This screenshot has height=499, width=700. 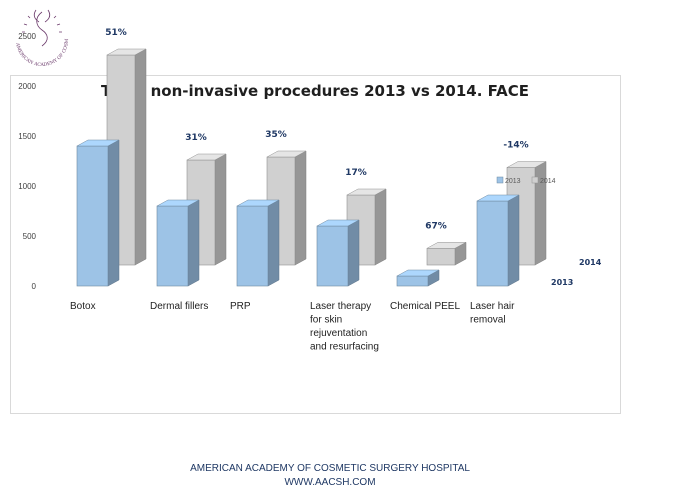 What do you see at coordinates (116, 33) in the screenshot?
I see `percent-change-label: 51%` at bounding box center [116, 33].